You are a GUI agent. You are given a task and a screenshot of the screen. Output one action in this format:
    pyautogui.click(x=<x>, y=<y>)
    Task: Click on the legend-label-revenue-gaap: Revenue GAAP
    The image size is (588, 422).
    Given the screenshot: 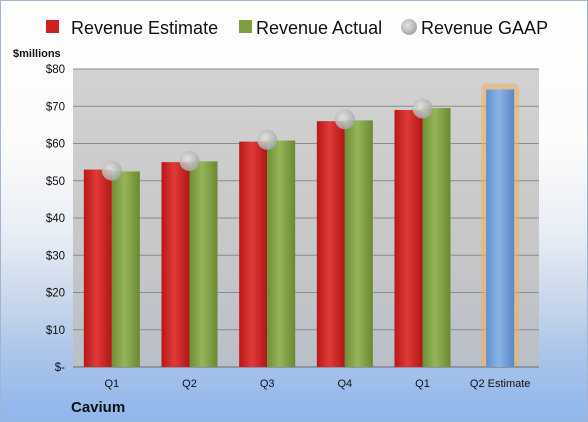 What is the action you would take?
    pyautogui.click(x=484, y=28)
    